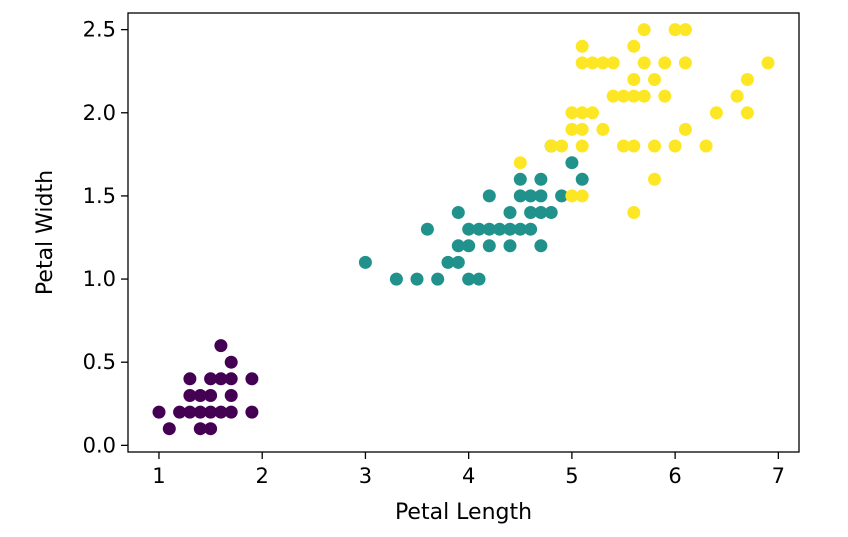 The height and width of the screenshot is (537, 848). What do you see at coordinates (674, 476) in the screenshot?
I see `x-tick-label: 6` at bounding box center [674, 476].